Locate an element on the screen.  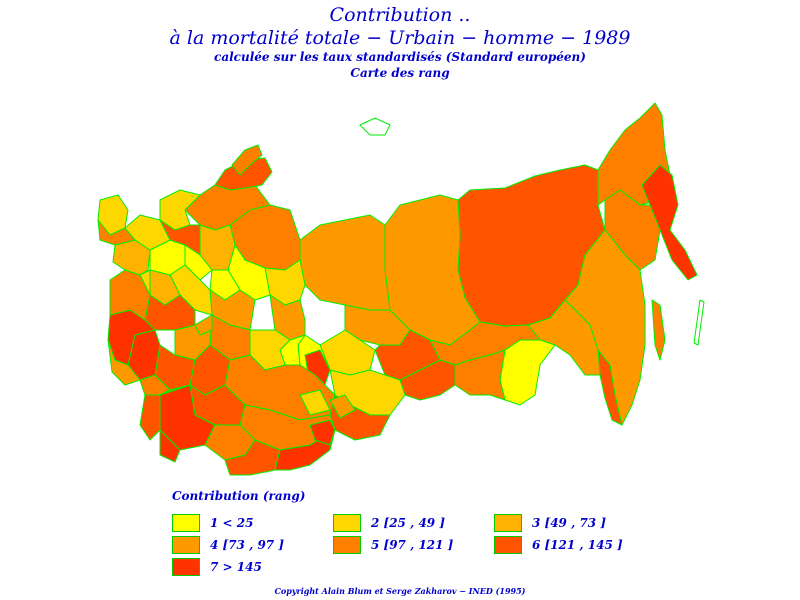
map-region-tyumen is located at coordinates (345, 262).